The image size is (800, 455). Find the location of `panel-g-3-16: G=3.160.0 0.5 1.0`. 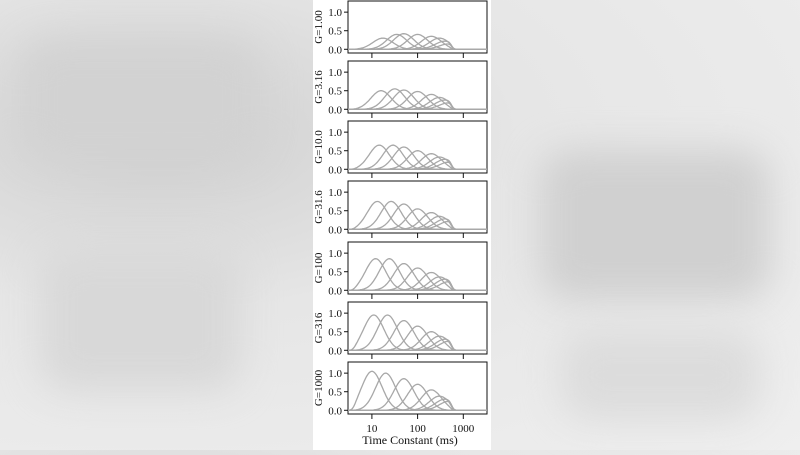

panel-g-3-16: G=3.160.0 0.5 1.0 is located at coordinates (400, 89).